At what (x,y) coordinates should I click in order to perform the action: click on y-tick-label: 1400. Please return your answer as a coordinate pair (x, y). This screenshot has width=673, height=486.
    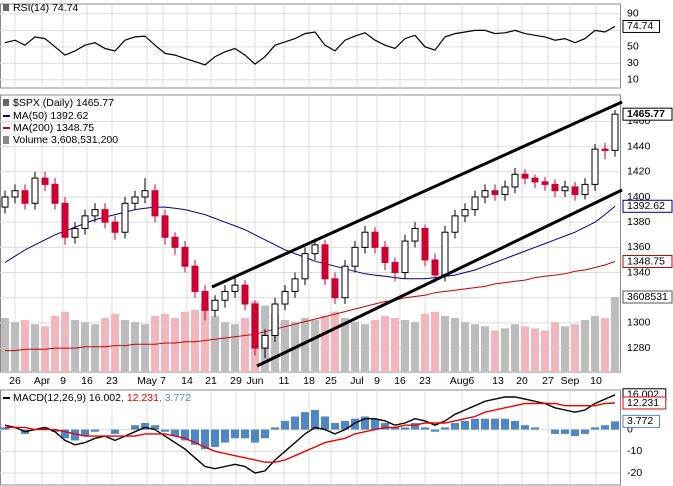
    Looking at the image, I should click on (639, 197).